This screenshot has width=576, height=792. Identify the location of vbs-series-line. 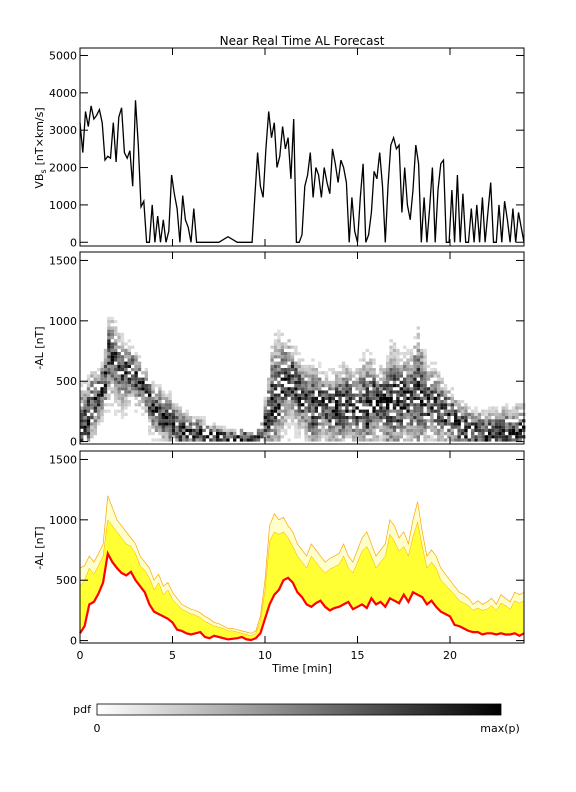
(302, 171).